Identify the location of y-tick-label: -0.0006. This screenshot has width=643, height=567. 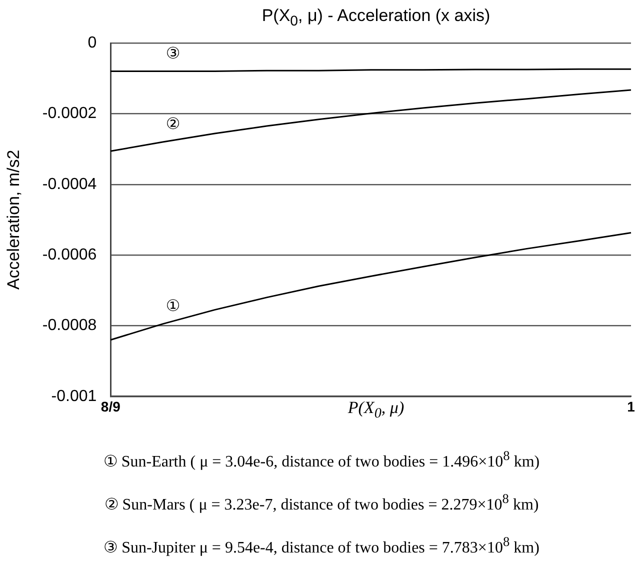
(69, 255).